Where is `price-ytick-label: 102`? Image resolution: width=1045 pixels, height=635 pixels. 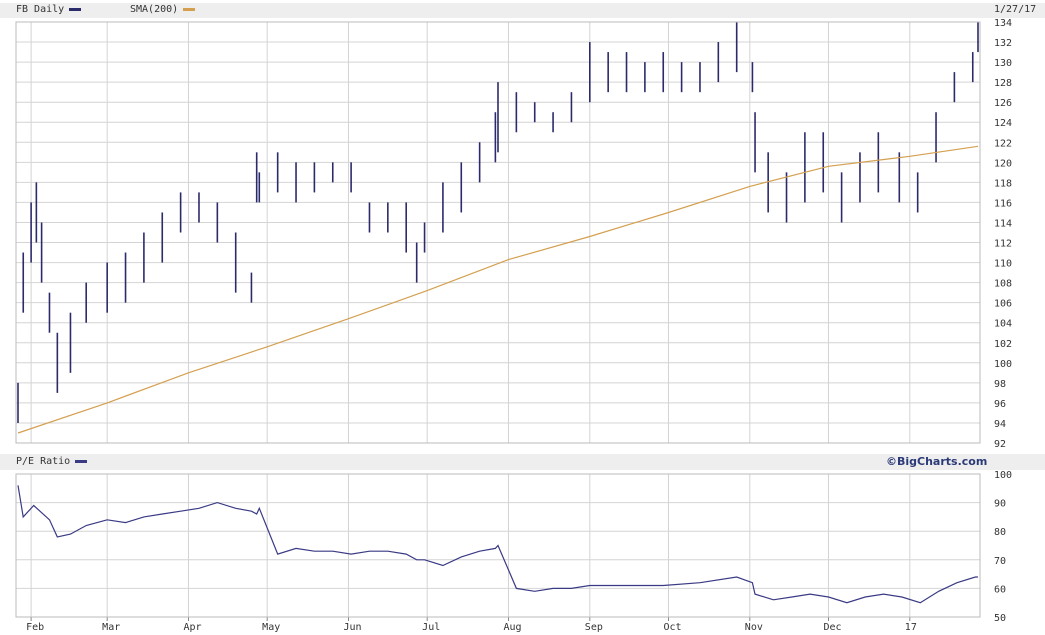 price-ytick-label: 102 is located at coordinates (1003, 344).